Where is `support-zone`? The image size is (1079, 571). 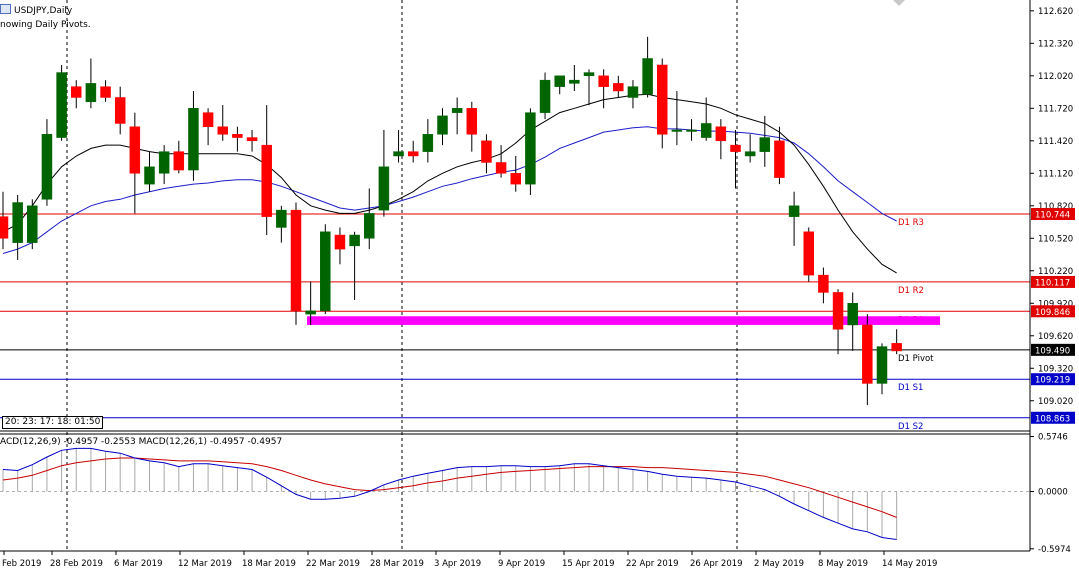 support-zone is located at coordinates (623, 320).